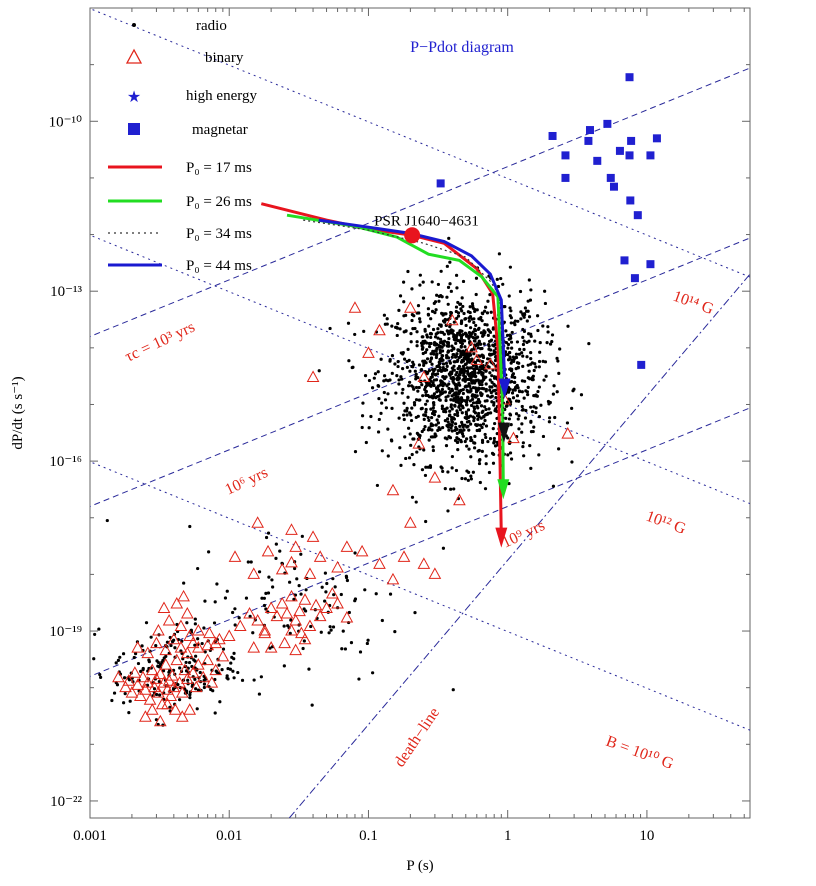 The height and width of the screenshot is (886, 816). What do you see at coordinates (90, 836) in the screenshot?
I see `x-tick-label: 0.001` at bounding box center [90, 836].